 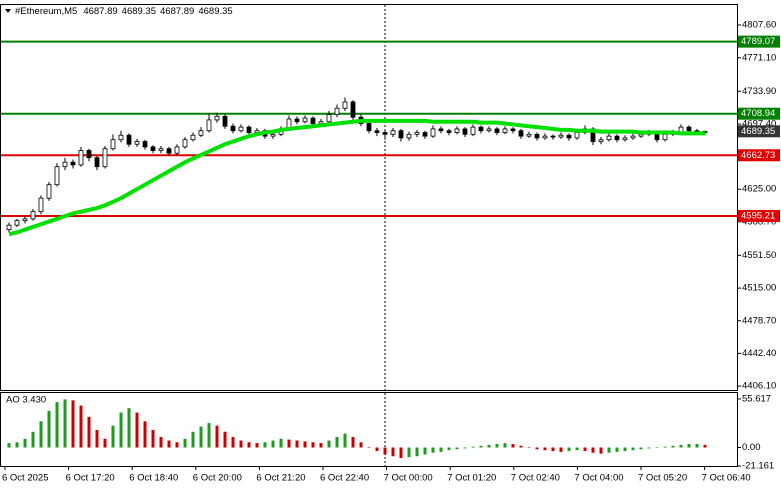 I want to click on symbol: #Ethereum,M5, so click(x=46, y=11).